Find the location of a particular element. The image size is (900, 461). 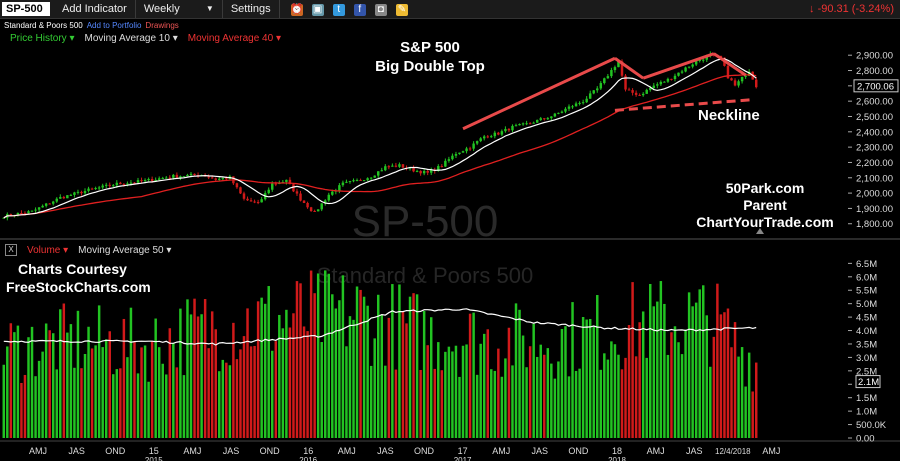

facebook-icon: f is located at coordinates (359, 10).